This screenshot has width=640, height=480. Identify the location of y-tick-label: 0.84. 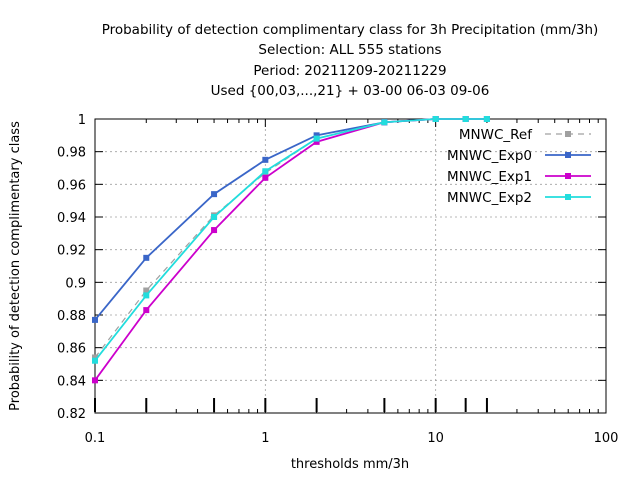
(71, 381).